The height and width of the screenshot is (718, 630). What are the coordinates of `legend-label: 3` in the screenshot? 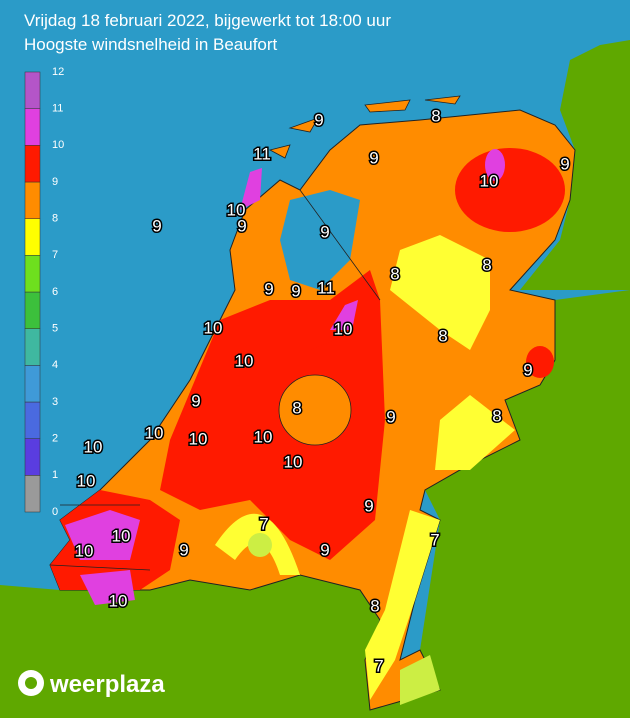 It's located at (55, 402).